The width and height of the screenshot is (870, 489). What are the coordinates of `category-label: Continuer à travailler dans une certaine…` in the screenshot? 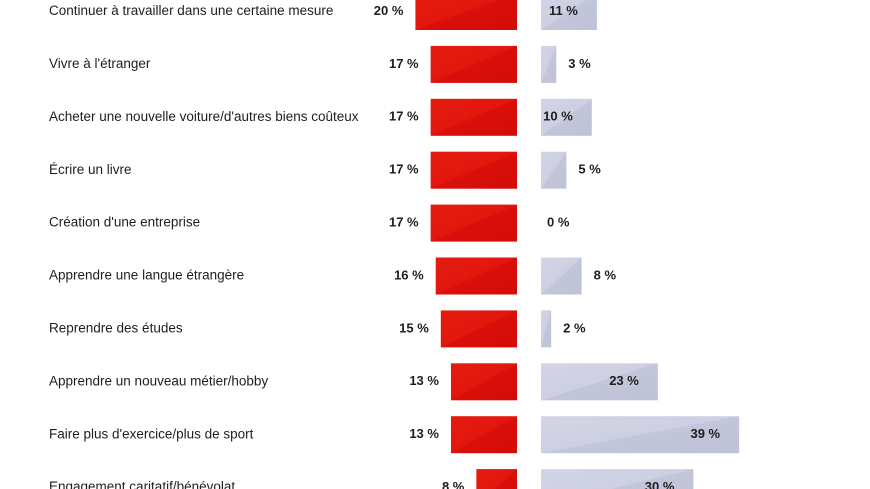 It's located at (191, 10).